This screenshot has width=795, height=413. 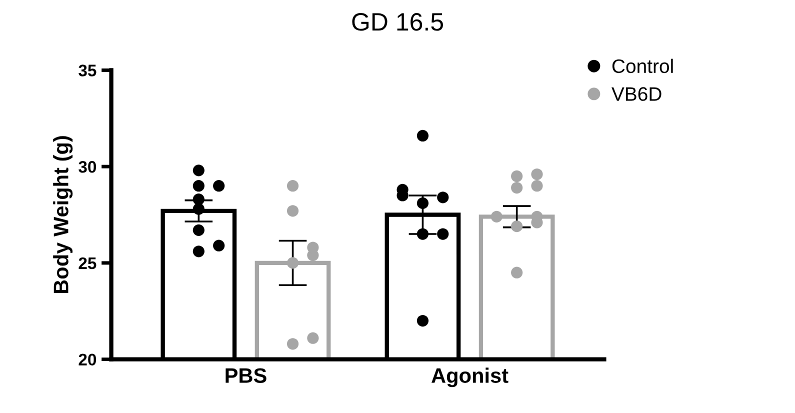 I want to click on y-tick-label: 30, so click(x=87, y=166).